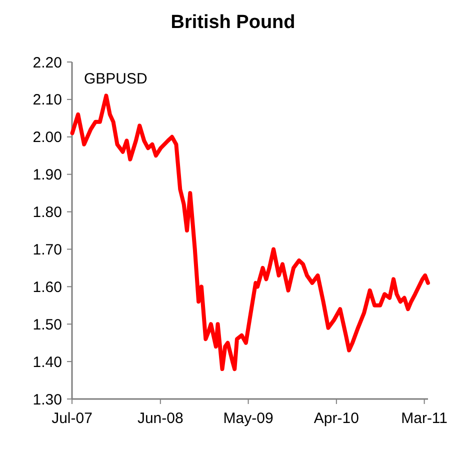 The image size is (466, 464). I want to click on y-tick-label: 1.30, so click(47, 399).